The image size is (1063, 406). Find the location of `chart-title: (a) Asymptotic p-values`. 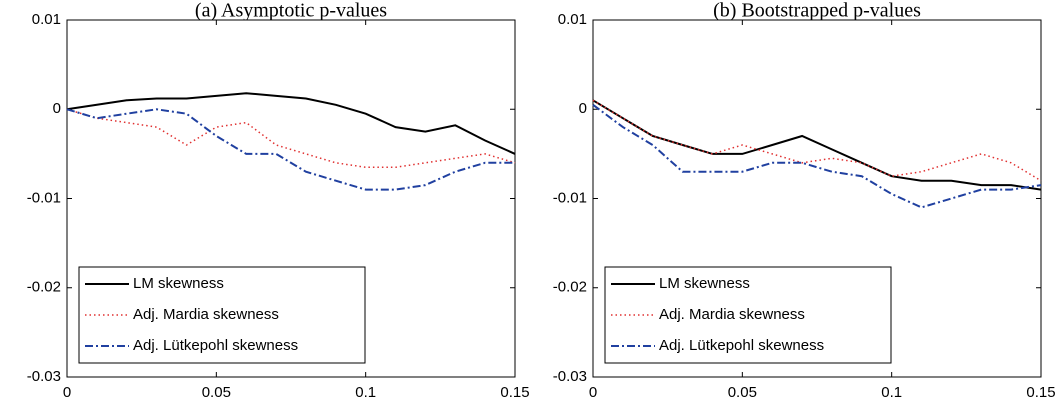

chart-title: (a) Asymptotic p-values is located at coordinates (291, 11).